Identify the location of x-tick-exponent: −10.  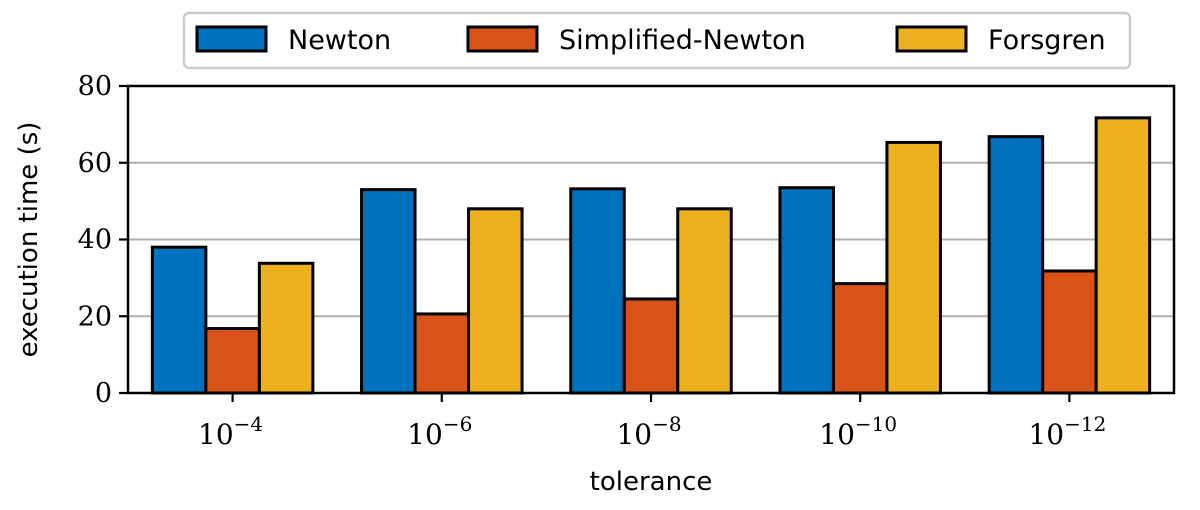
(876, 424).